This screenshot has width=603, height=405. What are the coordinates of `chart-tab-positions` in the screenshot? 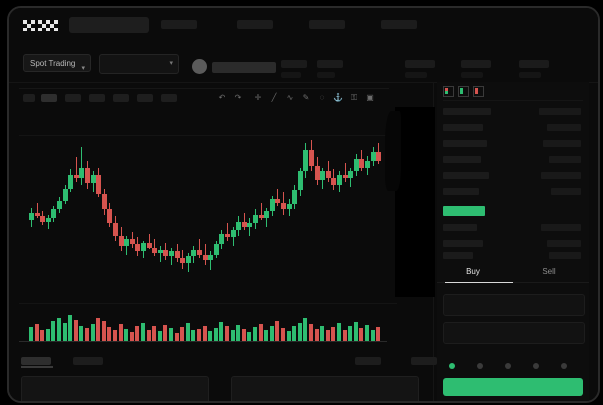 It's located at (368, 361).